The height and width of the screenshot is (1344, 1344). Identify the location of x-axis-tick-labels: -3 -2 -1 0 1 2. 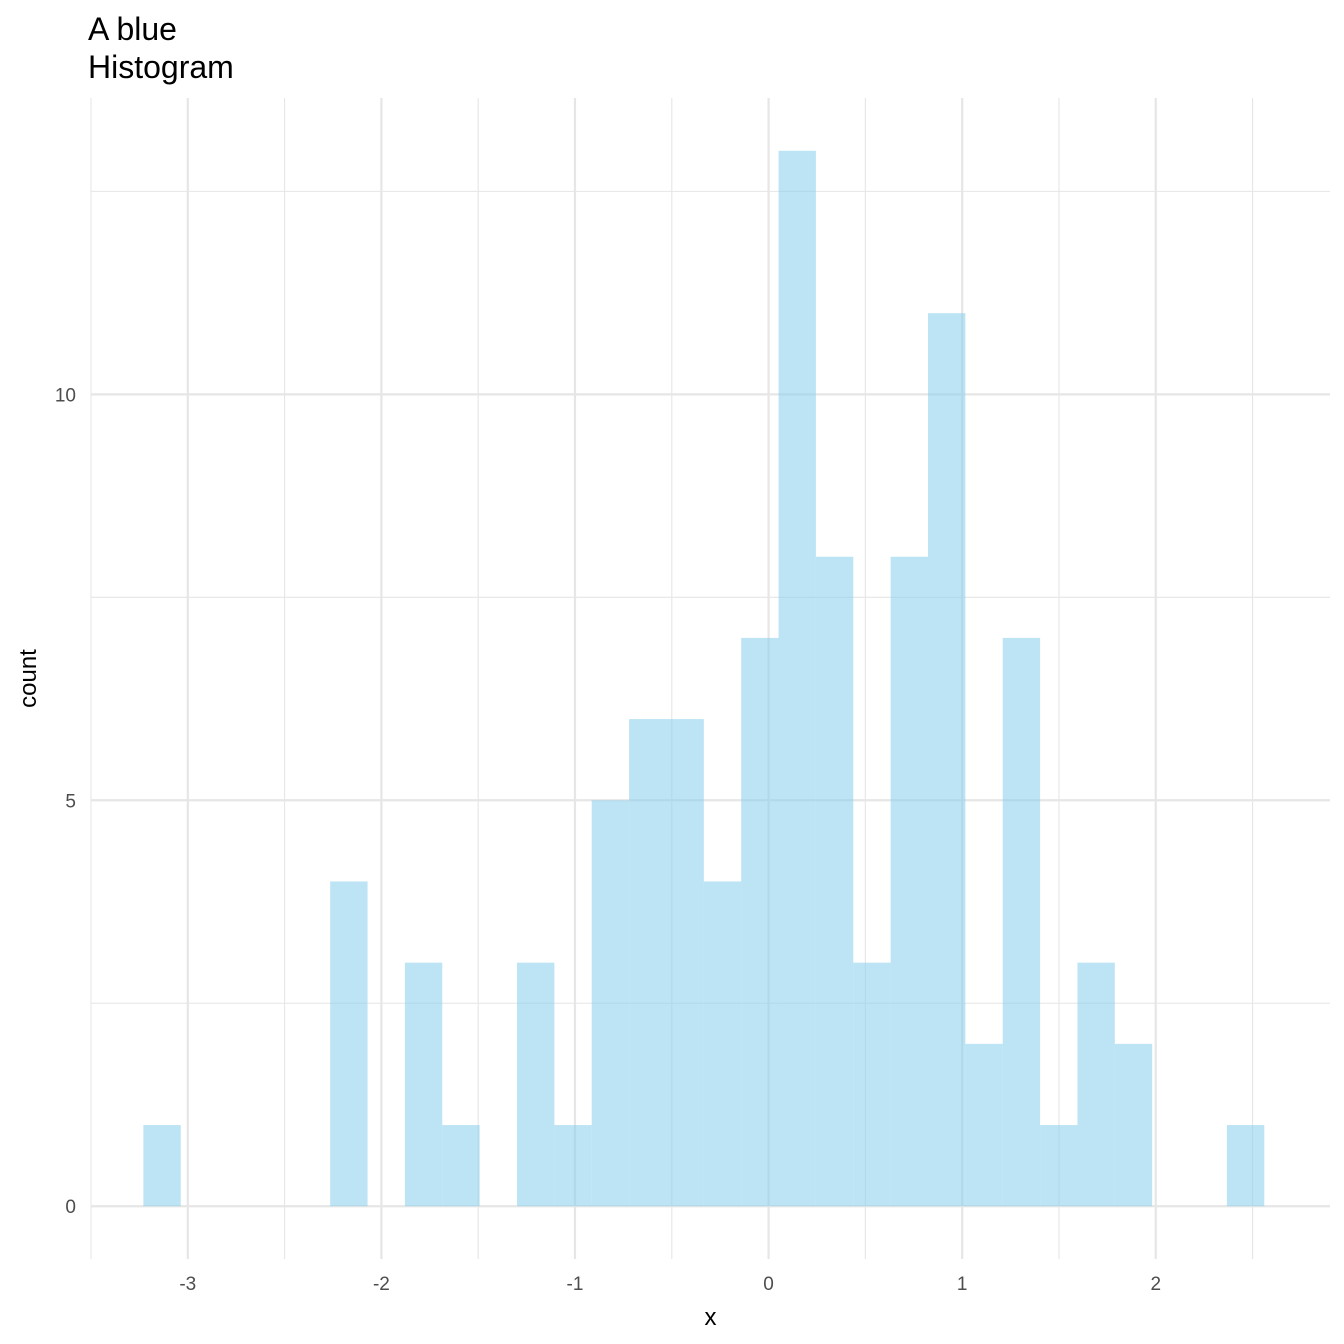
(670, 1284).